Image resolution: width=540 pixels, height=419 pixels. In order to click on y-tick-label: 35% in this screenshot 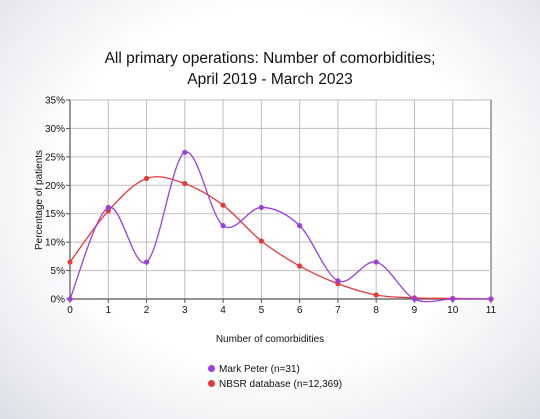, I will do `click(55, 101)`.